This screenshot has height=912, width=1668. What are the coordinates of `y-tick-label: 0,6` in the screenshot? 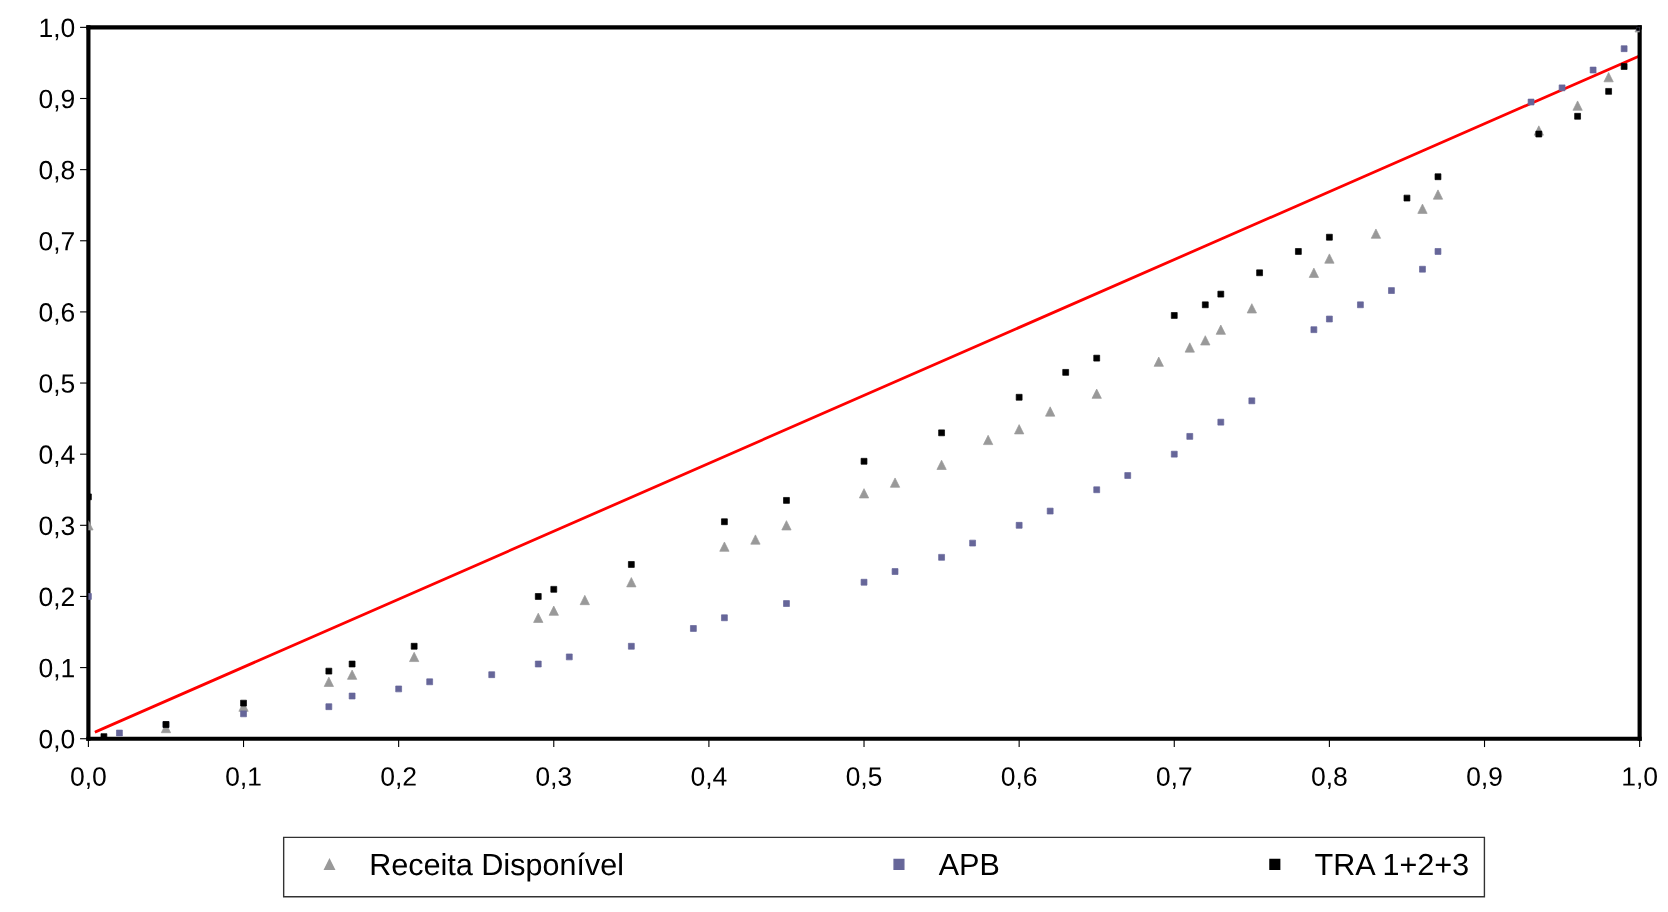 It's located at (57, 314).